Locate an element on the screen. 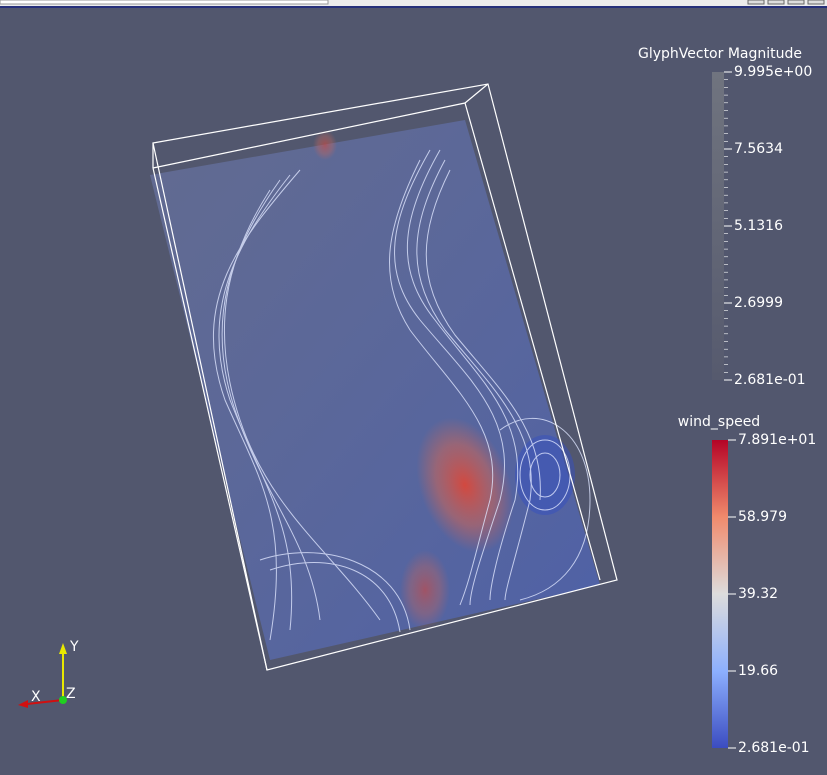  legend-label: 7.5634 is located at coordinates (758, 149).